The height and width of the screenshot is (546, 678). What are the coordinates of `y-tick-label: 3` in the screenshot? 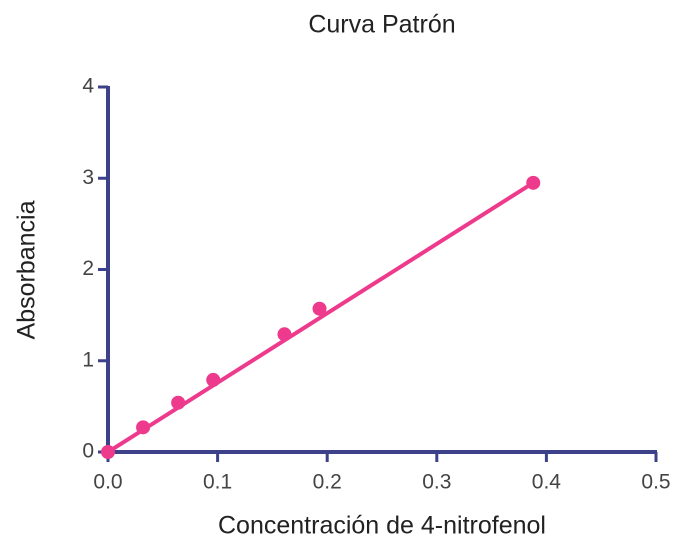 It's located at (88, 177).